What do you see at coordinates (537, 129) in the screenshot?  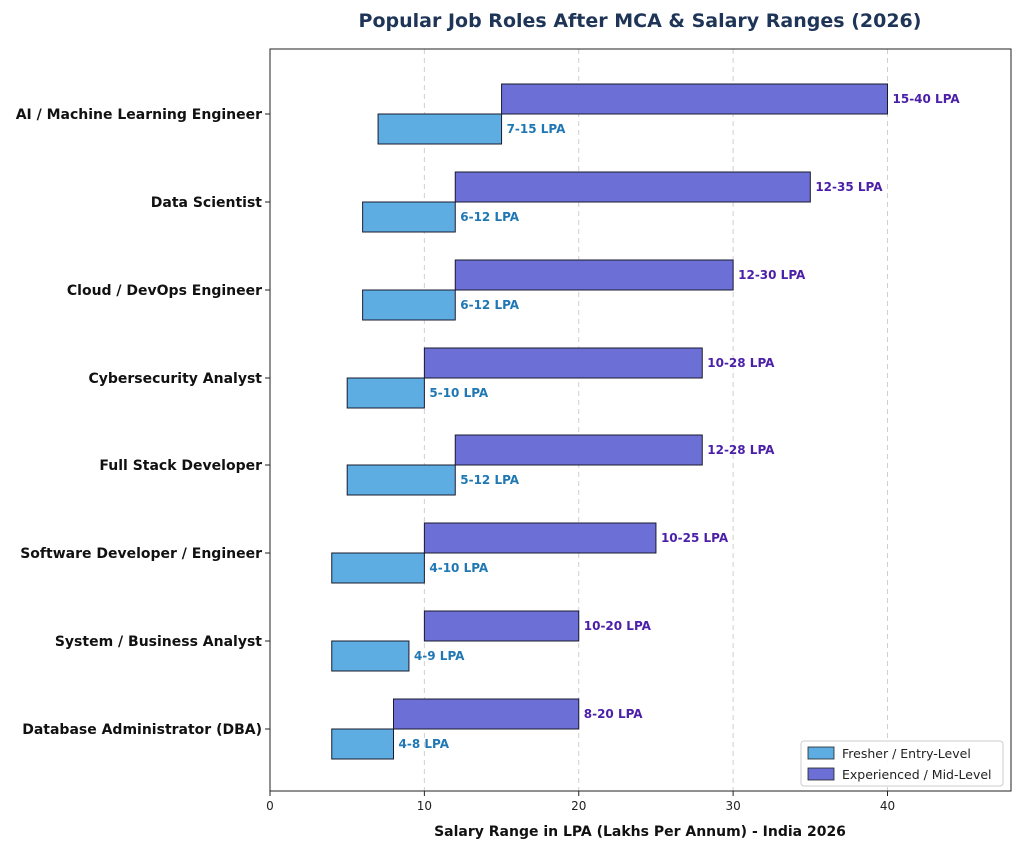 I see `data-label-fresher-0: 7-15 LPA` at bounding box center [537, 129].